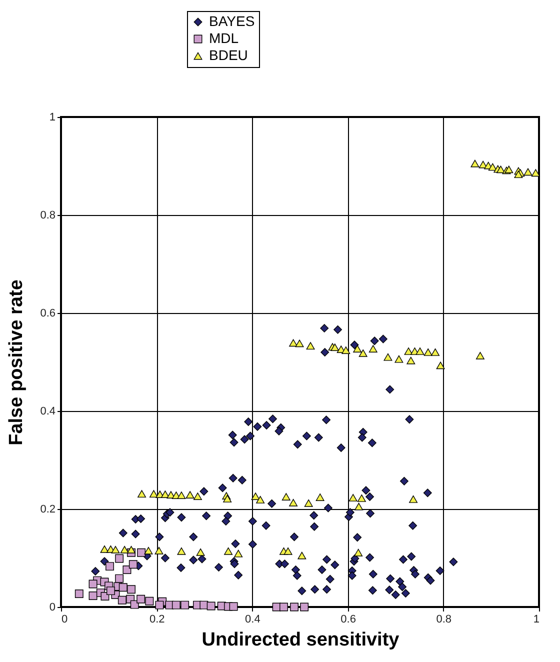 The image size is (560, 662). What do you see at coordinates (48, 314) in the screenshot?
I see `y-tick-label: 0.6` at bounding box center [48, 314].